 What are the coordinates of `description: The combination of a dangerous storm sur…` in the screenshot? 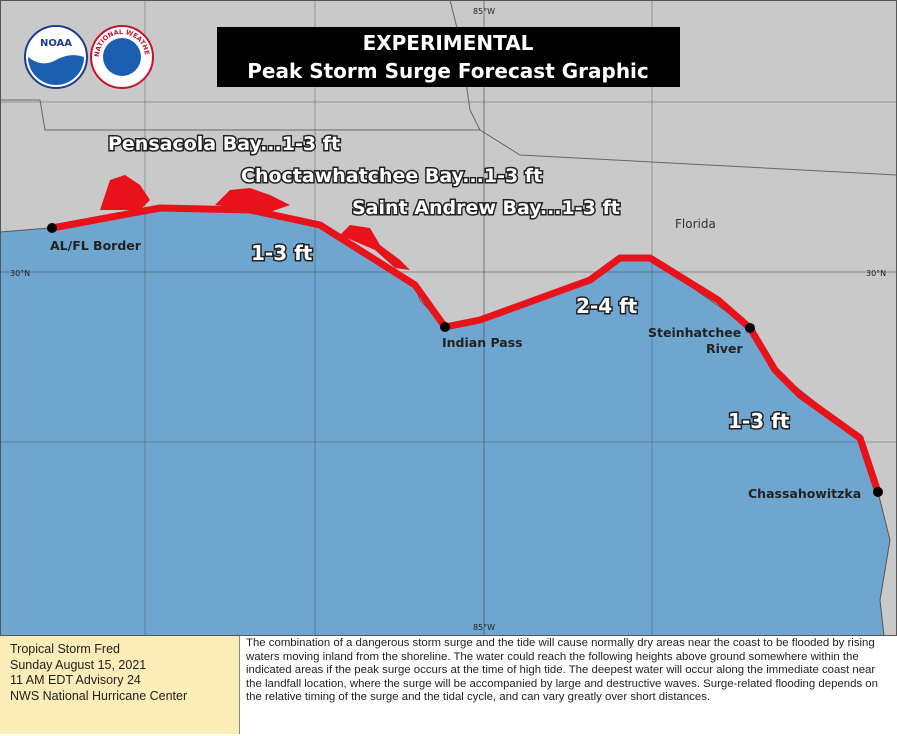 It's located at (562, 670).